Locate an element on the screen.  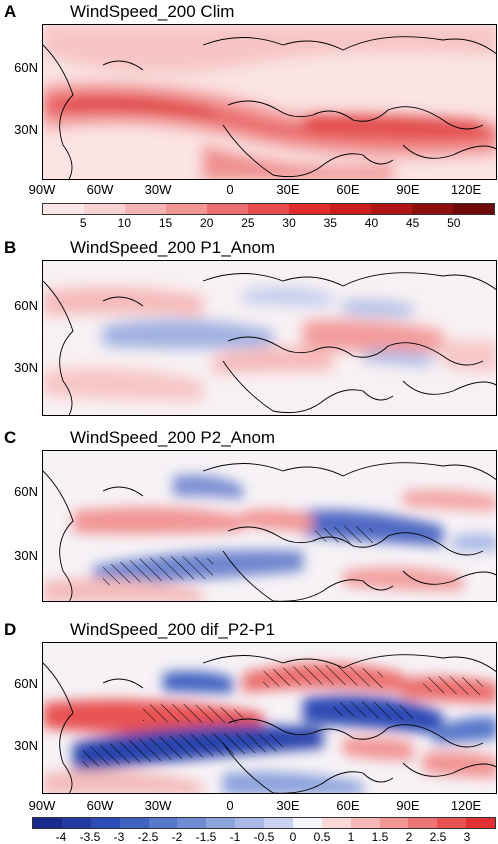
colorbar-anom-tick-label: -0.5 is located at coordinates (264, 837).